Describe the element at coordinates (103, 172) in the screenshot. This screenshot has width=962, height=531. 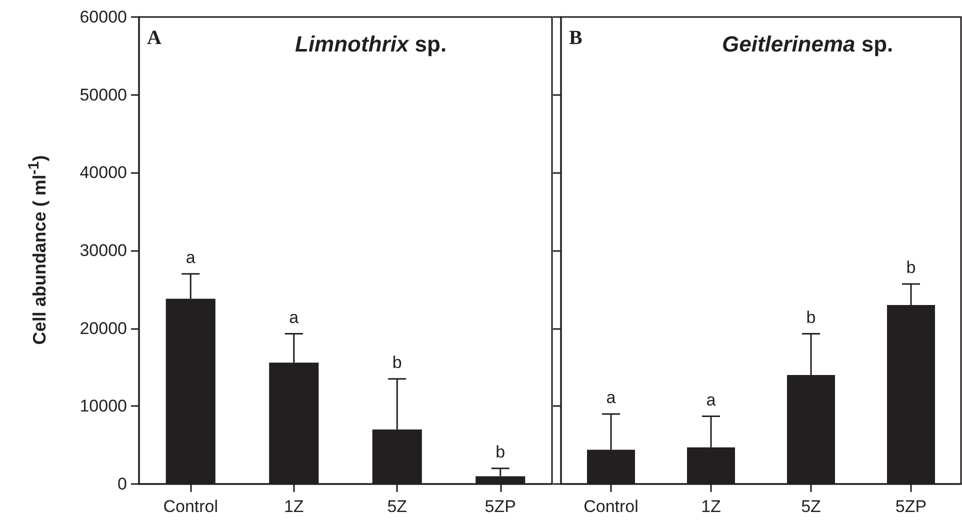
I see `y-tick-label: 40000` at that location.